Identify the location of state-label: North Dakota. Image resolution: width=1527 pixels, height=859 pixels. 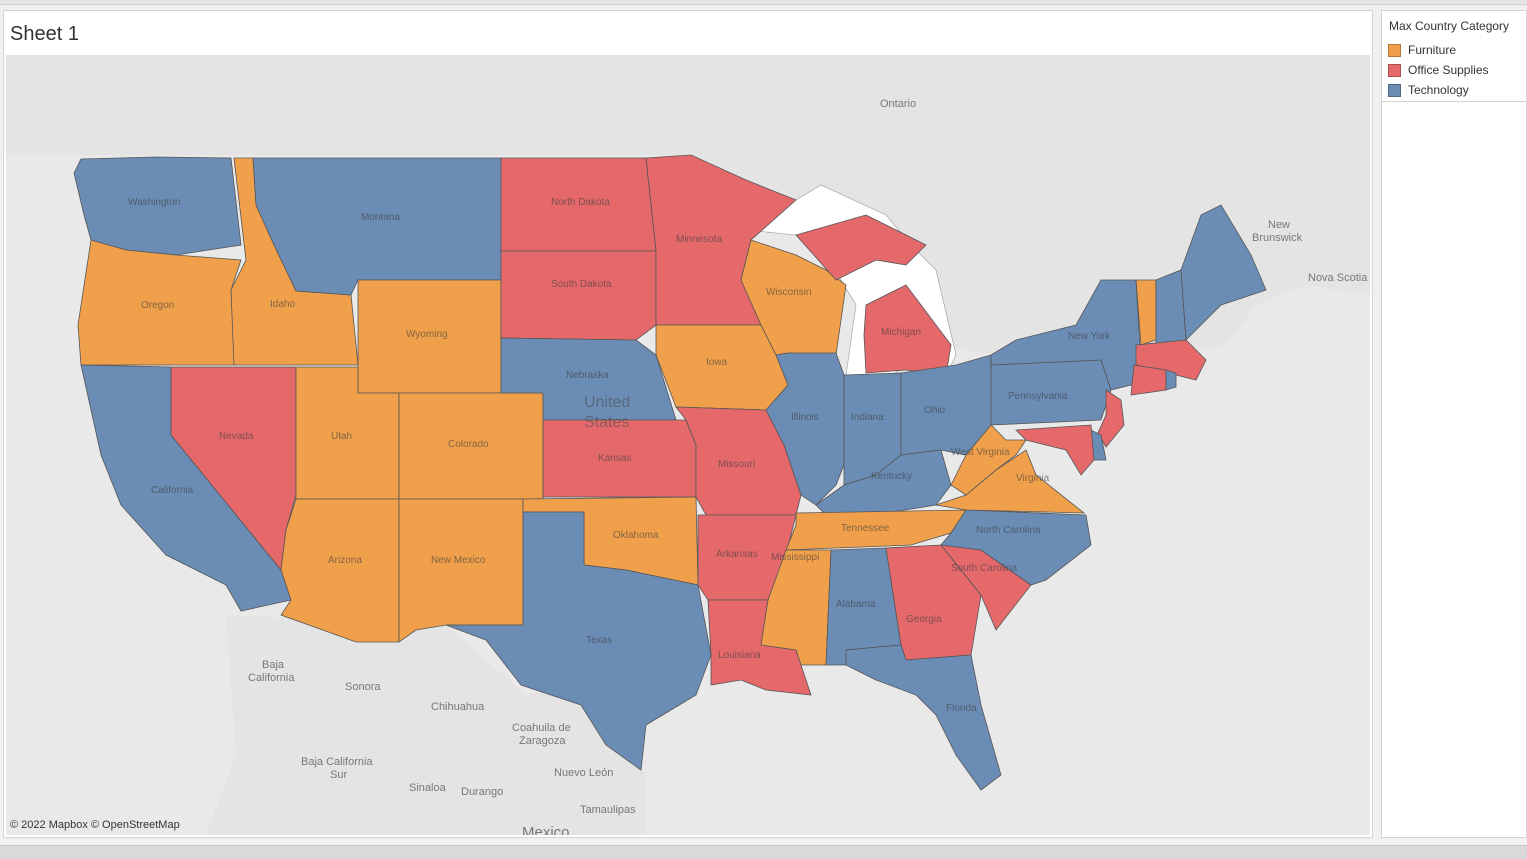
(580, 202).